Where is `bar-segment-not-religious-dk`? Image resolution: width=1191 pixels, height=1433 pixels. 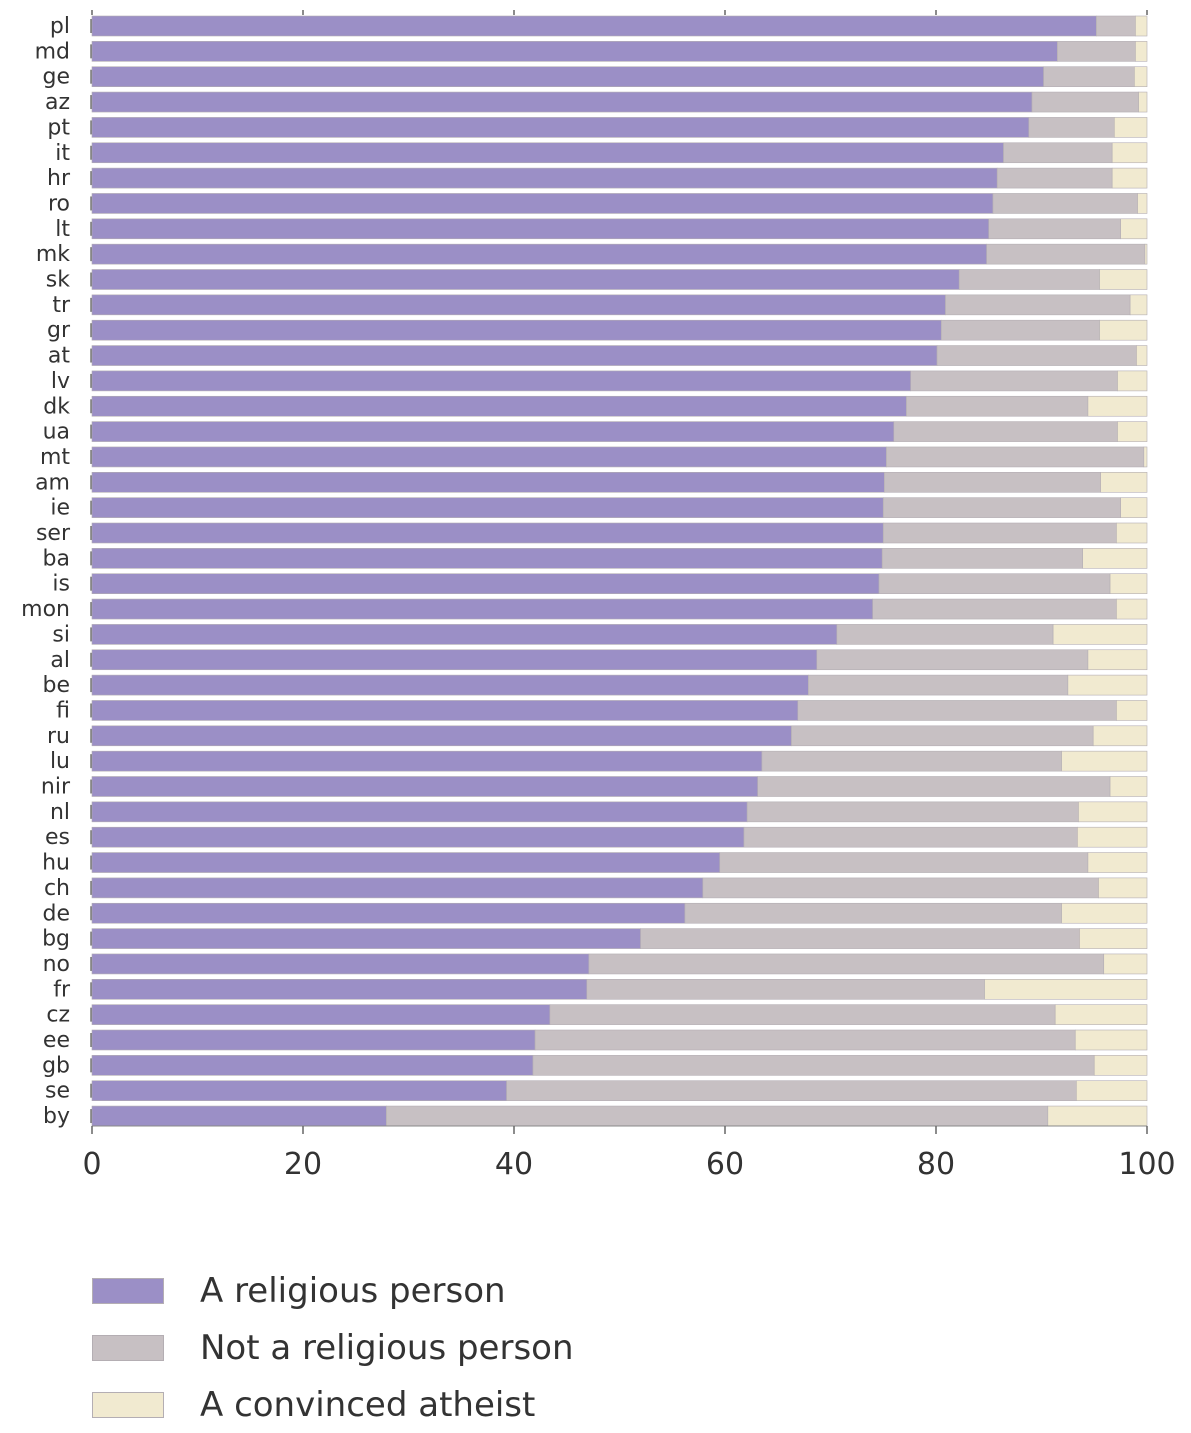
bar-segment-not-religious-dk is located at coordinates (997, 406).